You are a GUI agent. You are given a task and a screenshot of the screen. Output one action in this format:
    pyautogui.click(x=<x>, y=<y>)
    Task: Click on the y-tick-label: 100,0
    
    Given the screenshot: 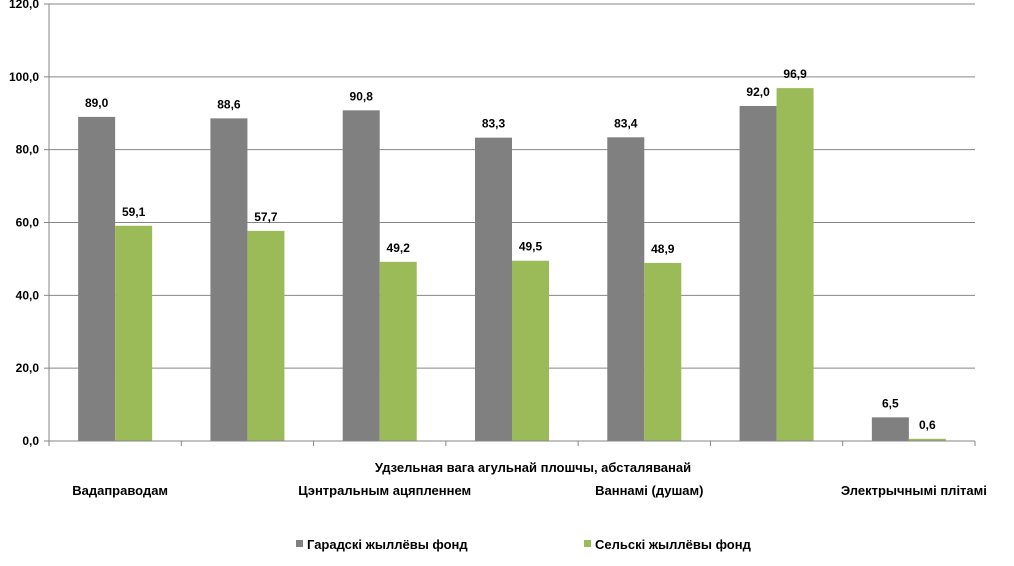 What is the action you would take?
    pyautogui.click(x=24, y=77)
    